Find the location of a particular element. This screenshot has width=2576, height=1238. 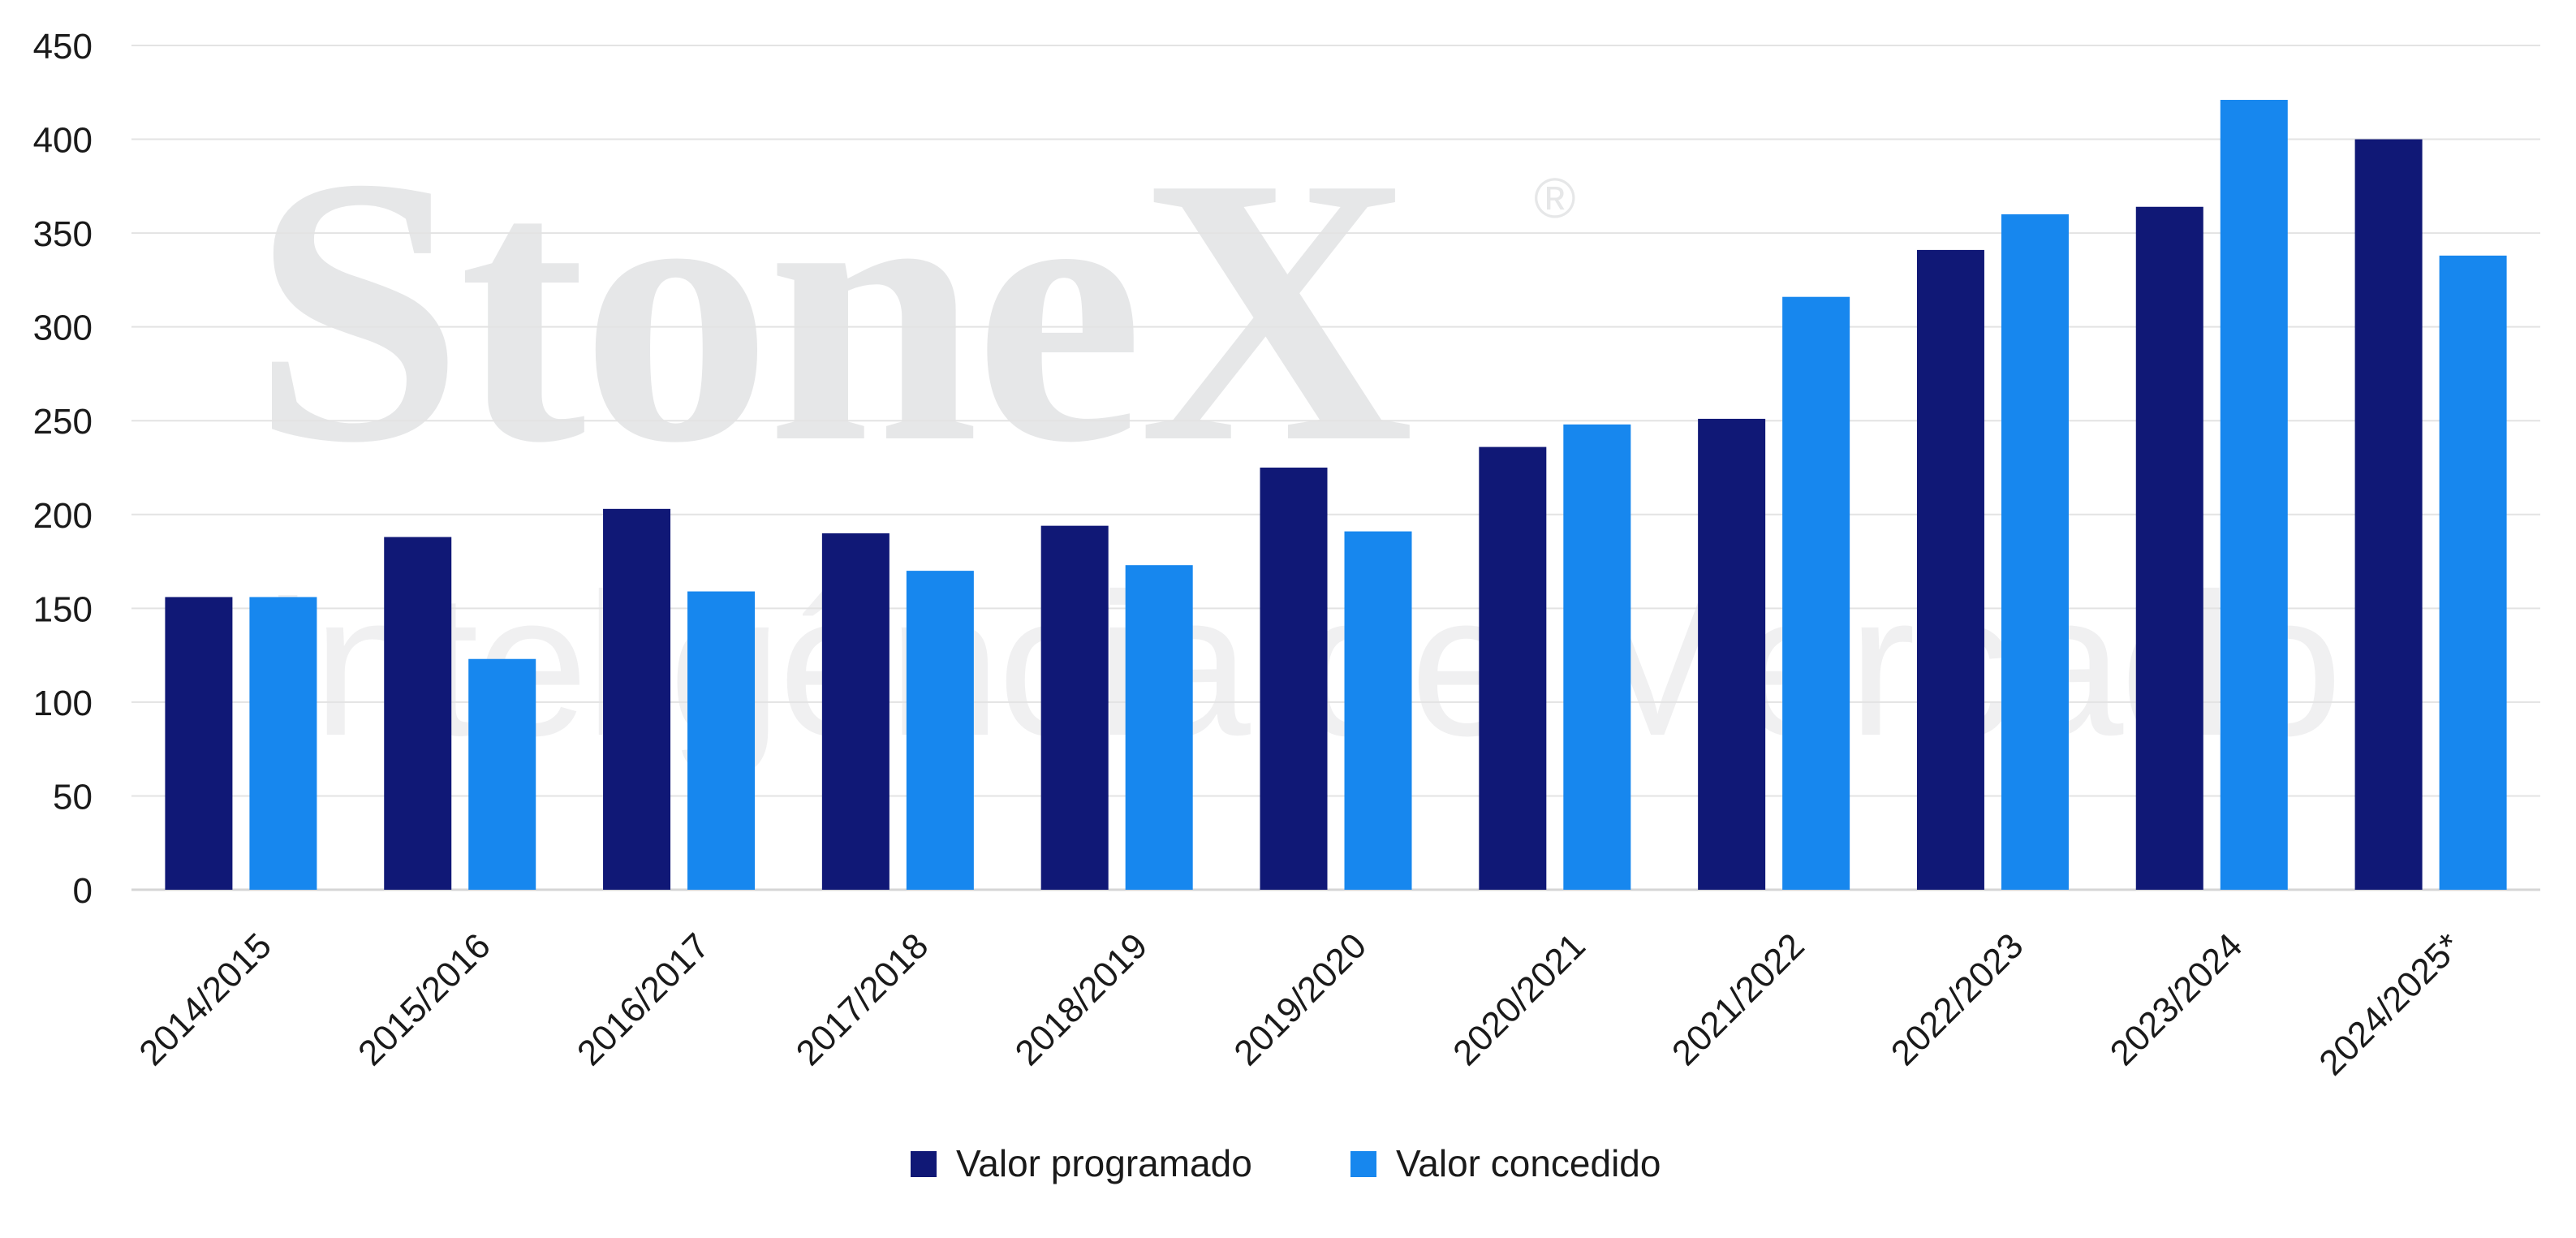

y-tick-label: 150 is located at coordinates (63, 609).